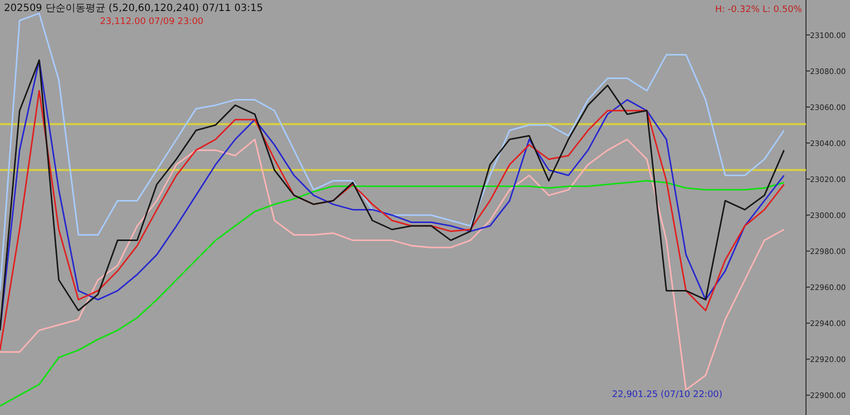  I want to click on annotation: 23,112.00 07/09 23:00, so click(152, 22).